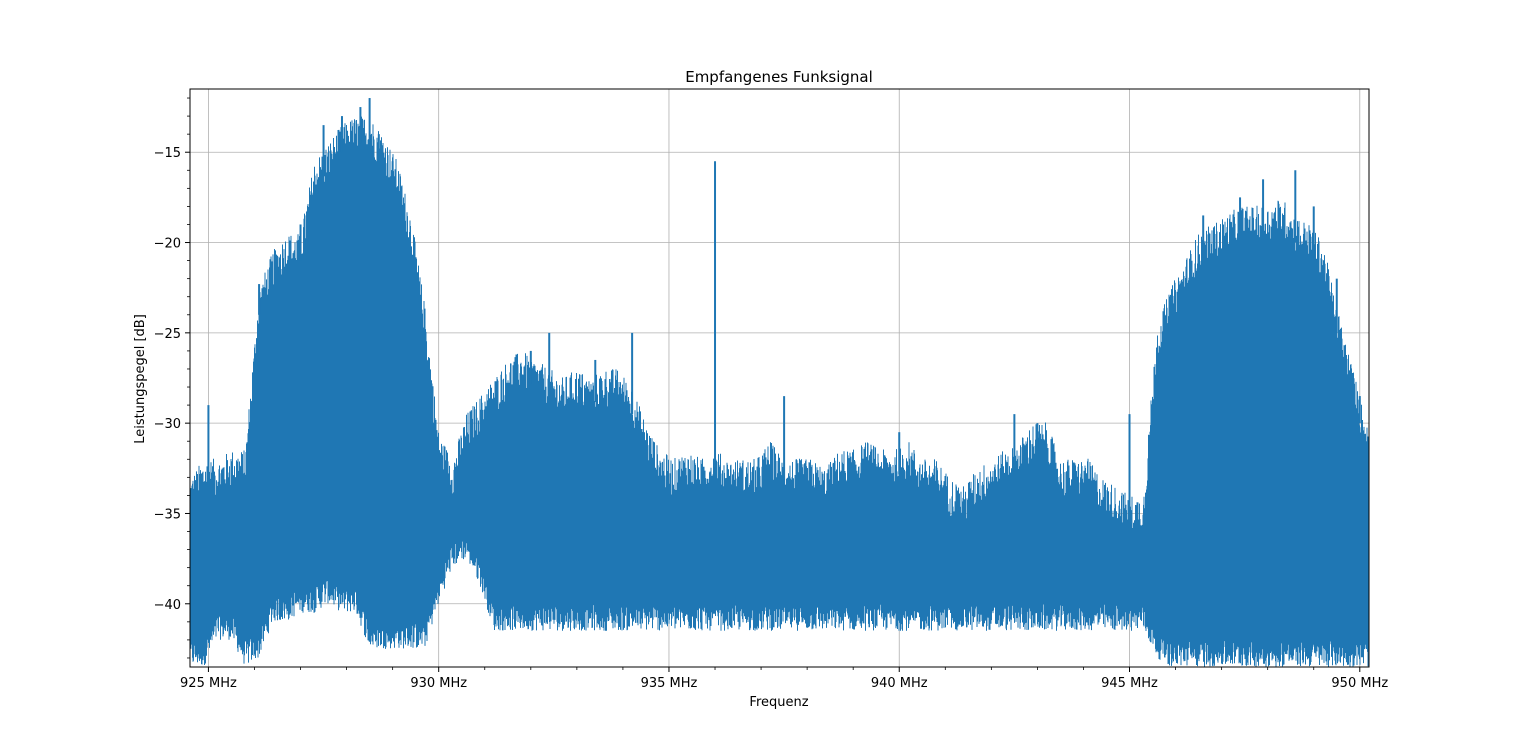  What do you see at coordinates (899, 683) in the screenshot?
I see `x-tick-label: 940 MHz` at bounding box center [899, 683].